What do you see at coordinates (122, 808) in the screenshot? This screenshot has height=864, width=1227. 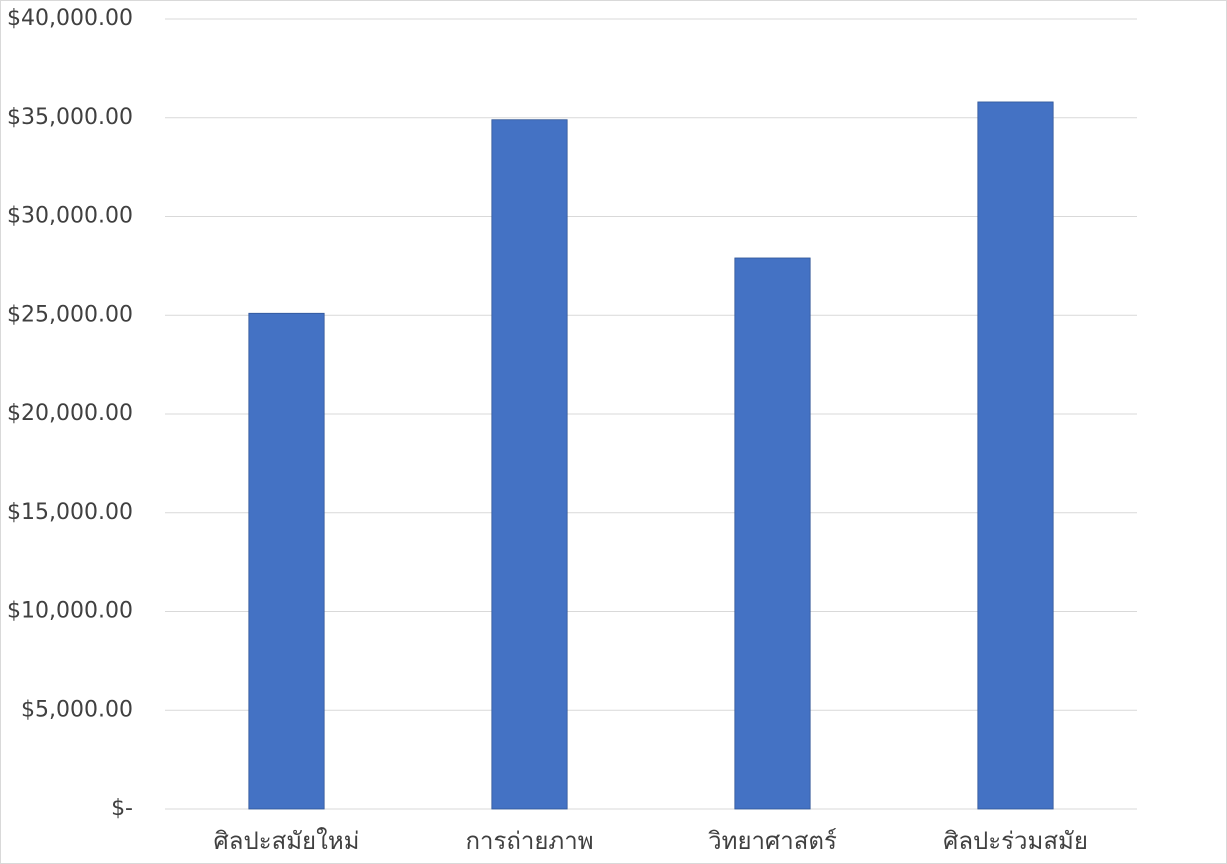 I see `y-tick-label: $-` at bounding box center [122, 808].